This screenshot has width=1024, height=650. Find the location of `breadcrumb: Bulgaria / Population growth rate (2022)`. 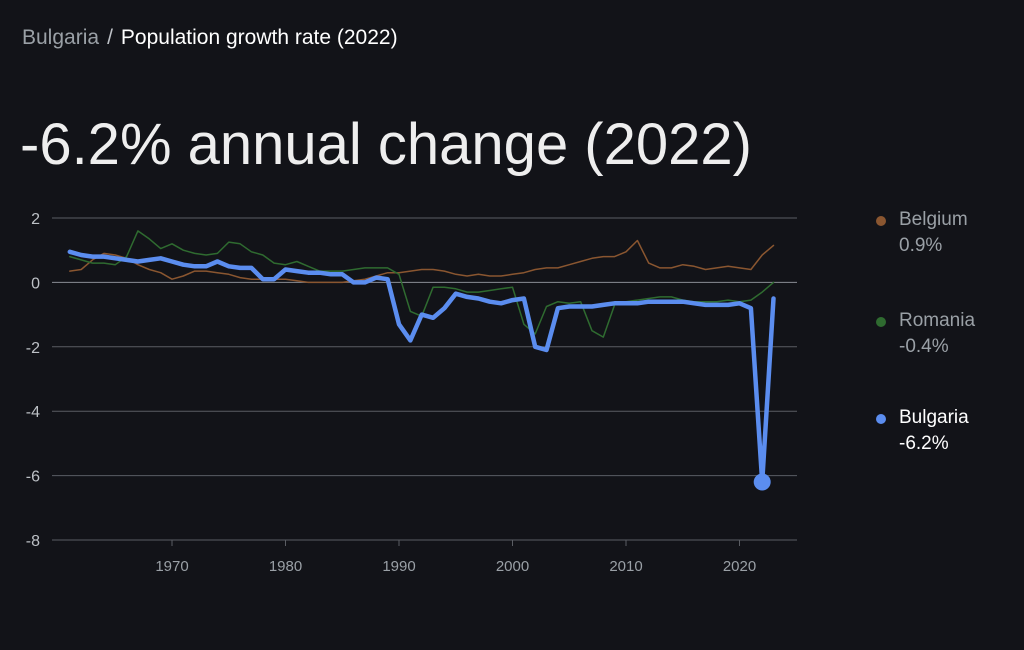

breadcrumb: Bulgaria / Population growth rate (2022) is located at coordinates (210, 38).